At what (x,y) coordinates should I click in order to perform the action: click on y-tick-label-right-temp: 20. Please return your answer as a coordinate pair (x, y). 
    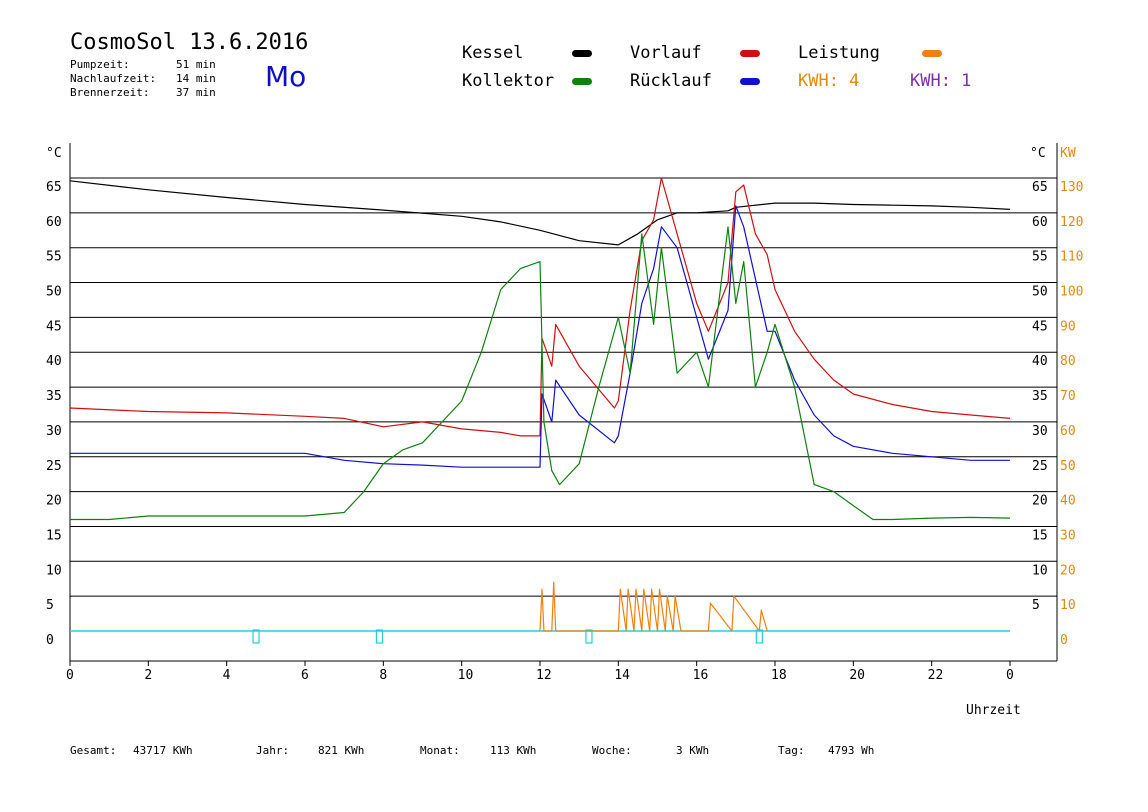
    Looking at the image, I should click on (1040, 501).